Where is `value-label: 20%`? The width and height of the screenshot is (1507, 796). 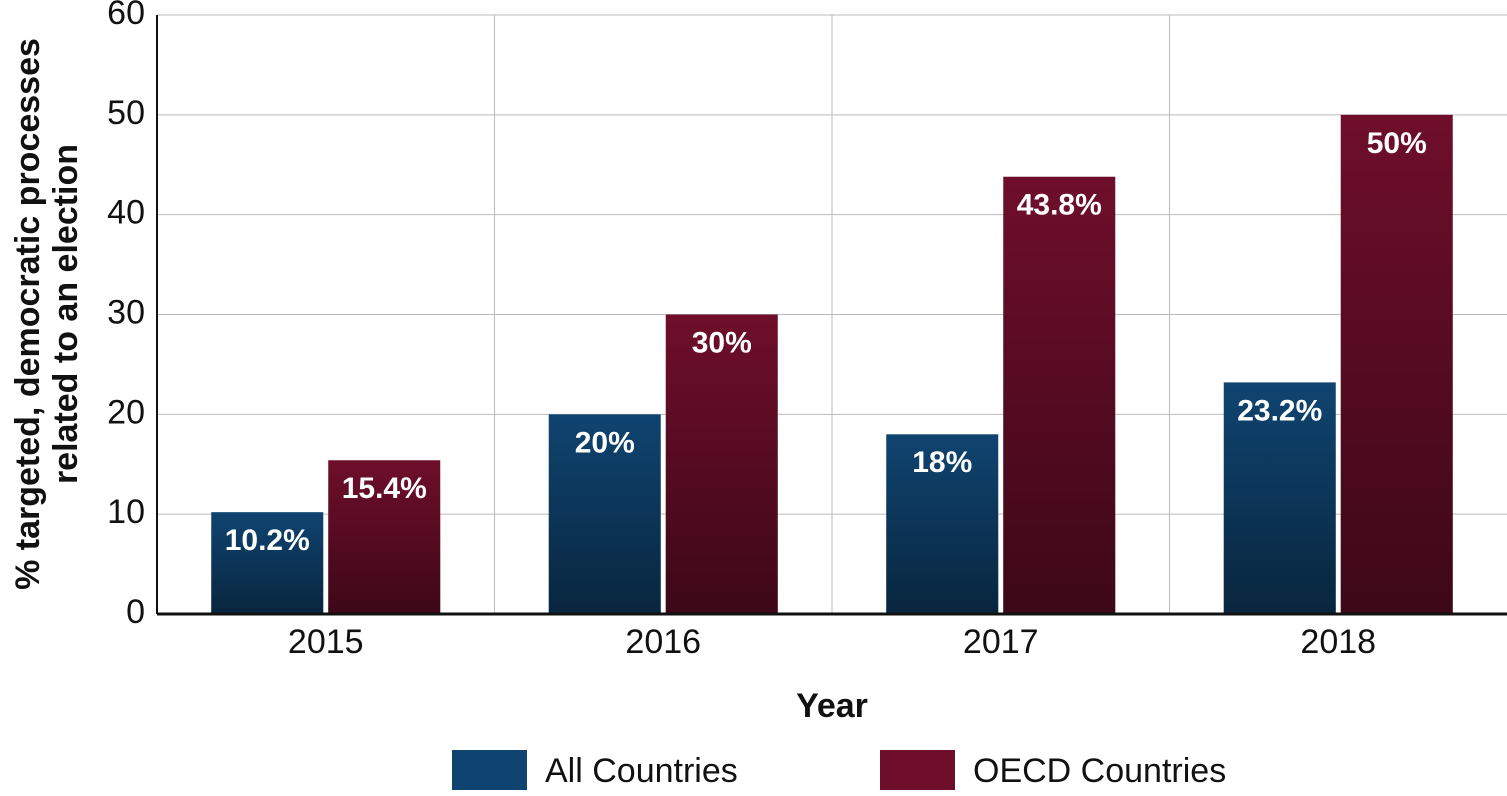
value-label: 20% is located at coordinates (605, 442).